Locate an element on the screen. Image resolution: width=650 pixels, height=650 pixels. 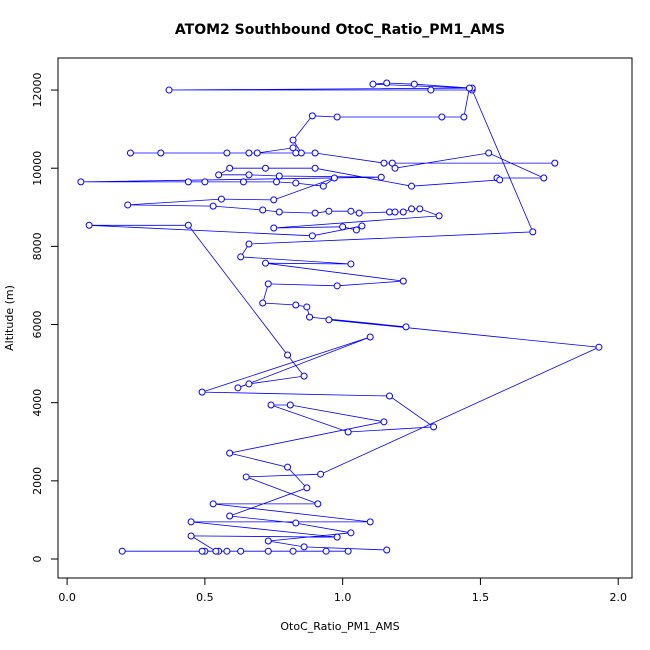
y-tick-label: 10000 is located at coordinates (37, 168).